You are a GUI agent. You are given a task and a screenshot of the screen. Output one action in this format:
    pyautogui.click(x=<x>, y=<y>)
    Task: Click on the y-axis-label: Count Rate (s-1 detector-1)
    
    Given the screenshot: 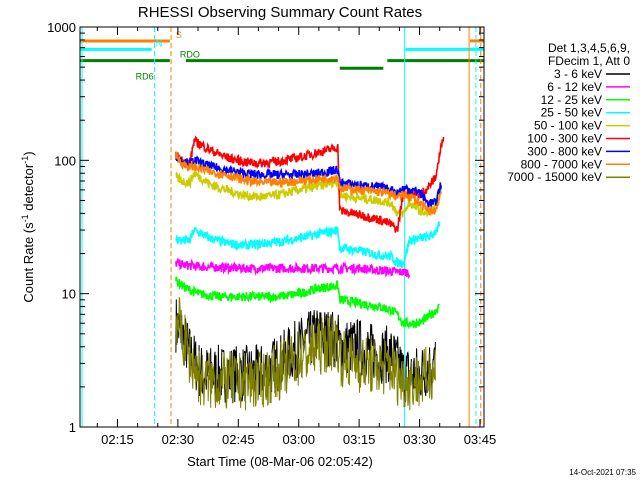 What is the action you would take?
    pyautogui.click(x=28, y=226)
    